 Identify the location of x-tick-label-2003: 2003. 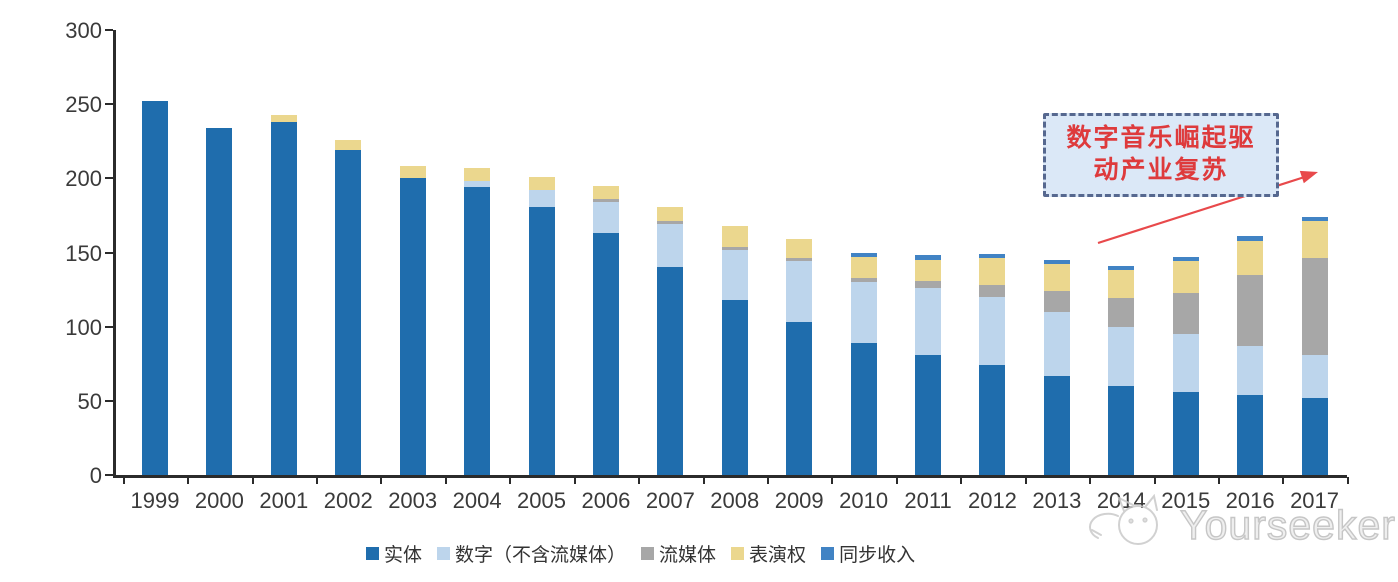
(413, 500).